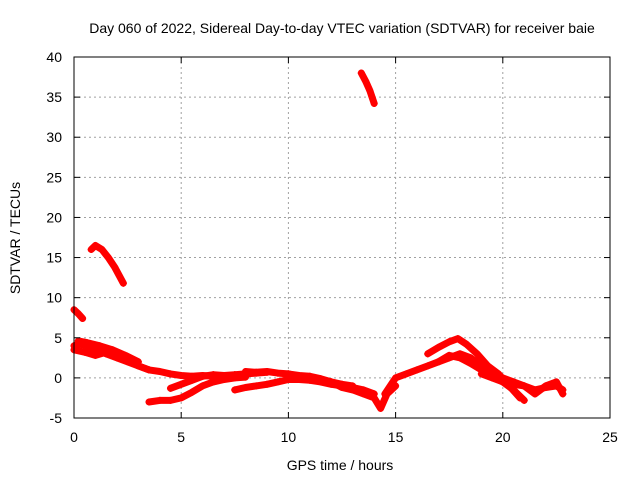 The width and height of the screenshot is (640, 480). Describe the element at coordinates (289, 437) in the screenshot. I see `x-tick-label: 10` at that location.